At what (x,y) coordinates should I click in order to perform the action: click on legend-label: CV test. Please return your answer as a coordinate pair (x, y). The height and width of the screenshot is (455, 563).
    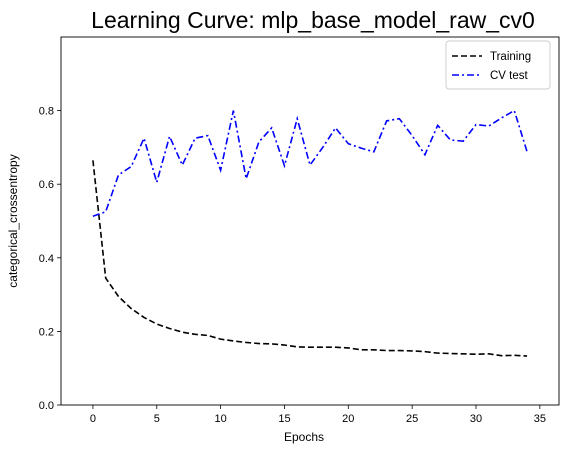
    Looking at the image, I should click on (509, 76).